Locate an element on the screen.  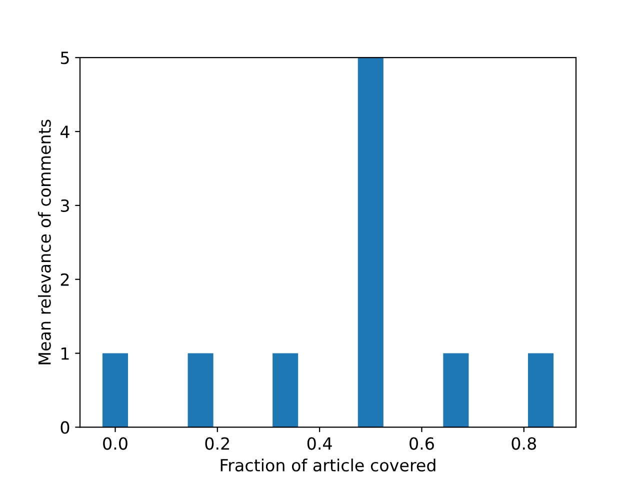
x-tick-label: 0.8 is located at coordinates (524, 443).